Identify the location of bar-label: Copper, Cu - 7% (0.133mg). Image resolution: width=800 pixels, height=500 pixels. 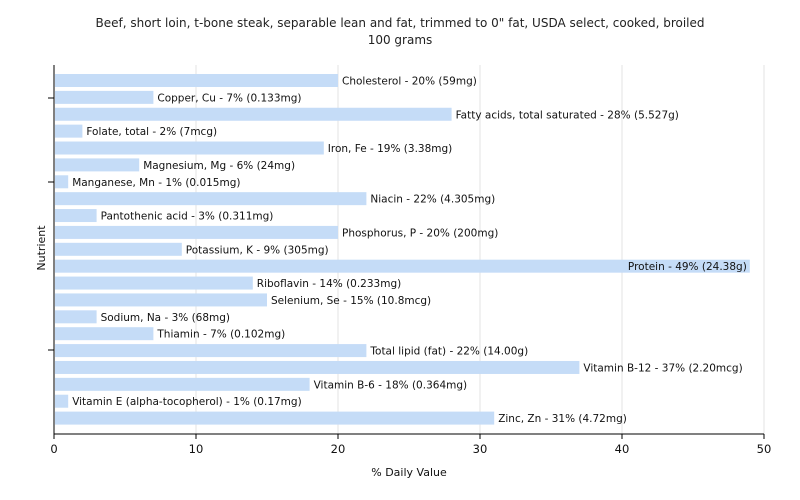
(229, 98).